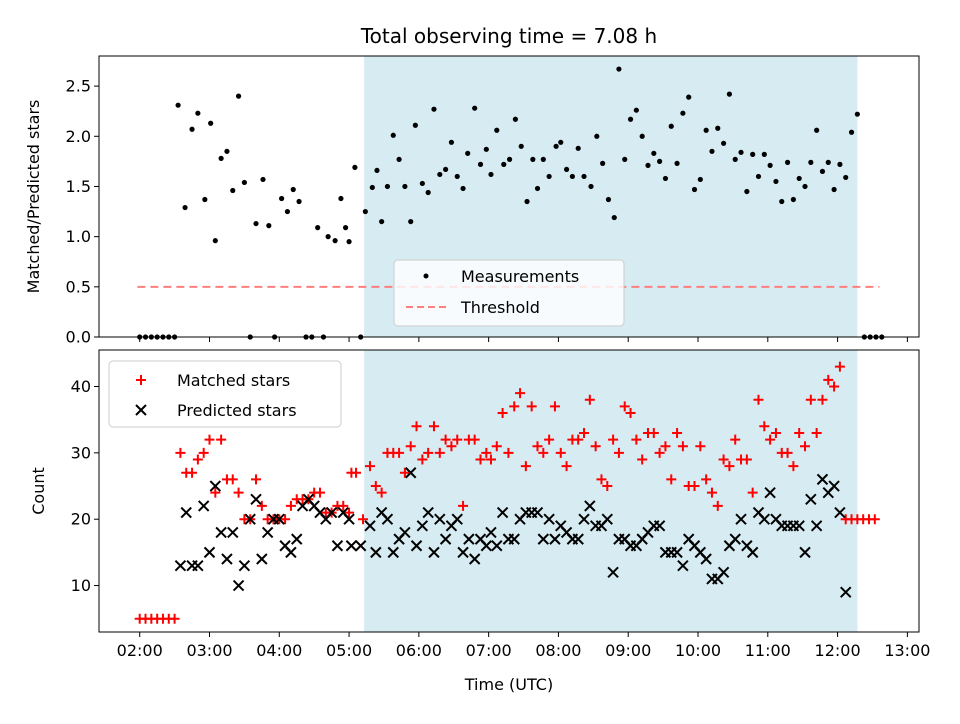 This screenshot has width=960, height=724. Describe the element at coordinates (78, 337) in the screenshot. I see `top-y-tick-label: 0.0` at that location.